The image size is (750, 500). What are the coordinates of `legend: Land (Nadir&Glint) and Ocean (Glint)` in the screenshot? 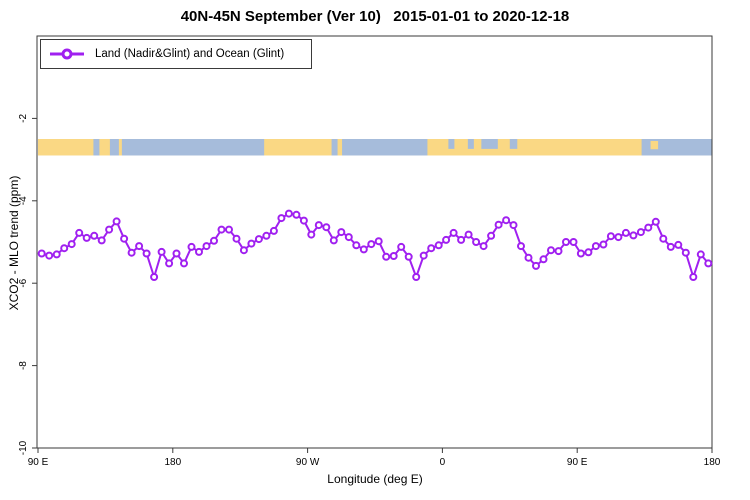 It's located at (176, 54).